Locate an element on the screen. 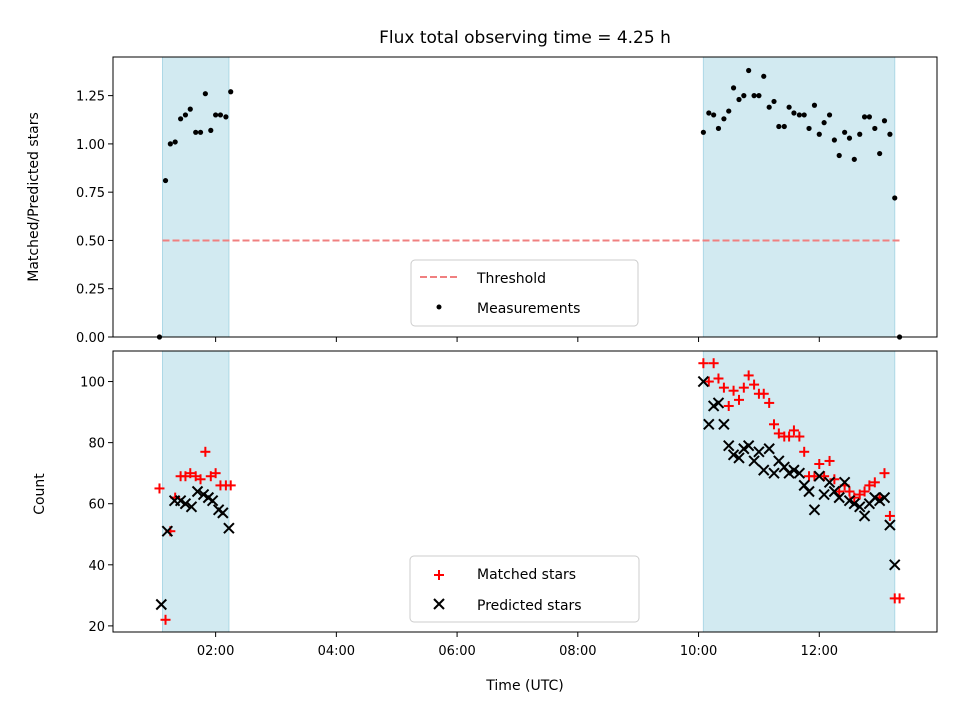 The height and width of the screenshot is (720, 960). bottom-legend-frame is located at coordinates (524, 589).